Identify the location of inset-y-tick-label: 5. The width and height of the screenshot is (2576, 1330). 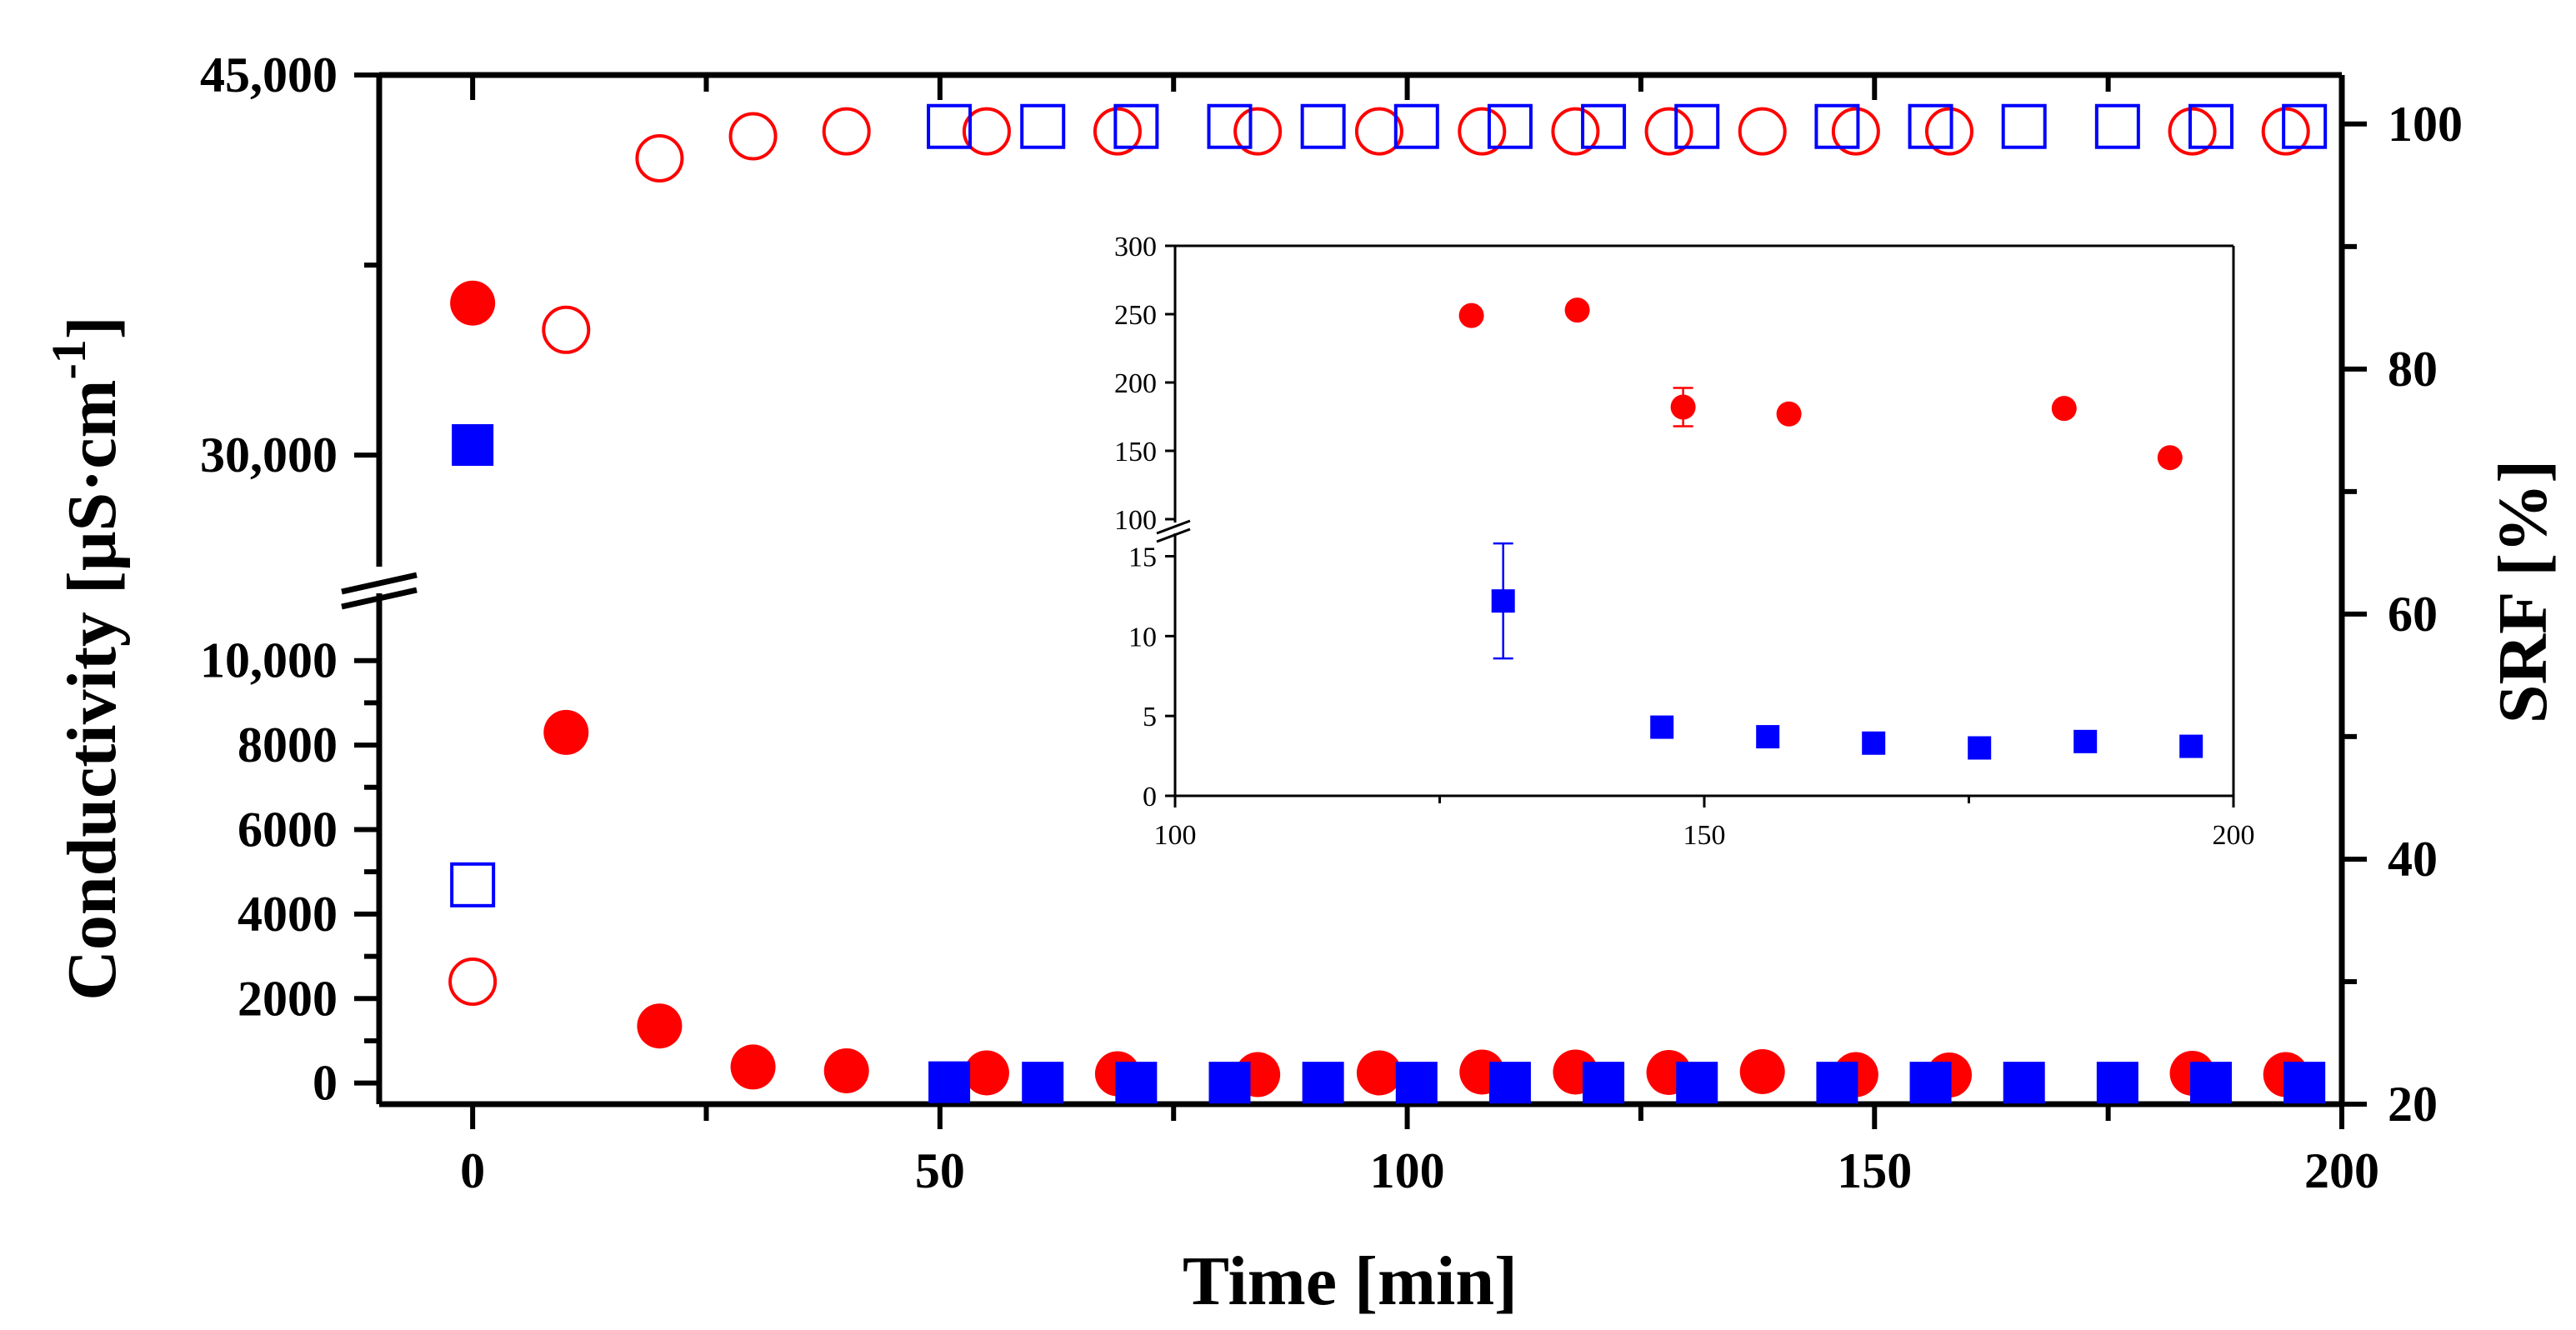
(1150, 717).